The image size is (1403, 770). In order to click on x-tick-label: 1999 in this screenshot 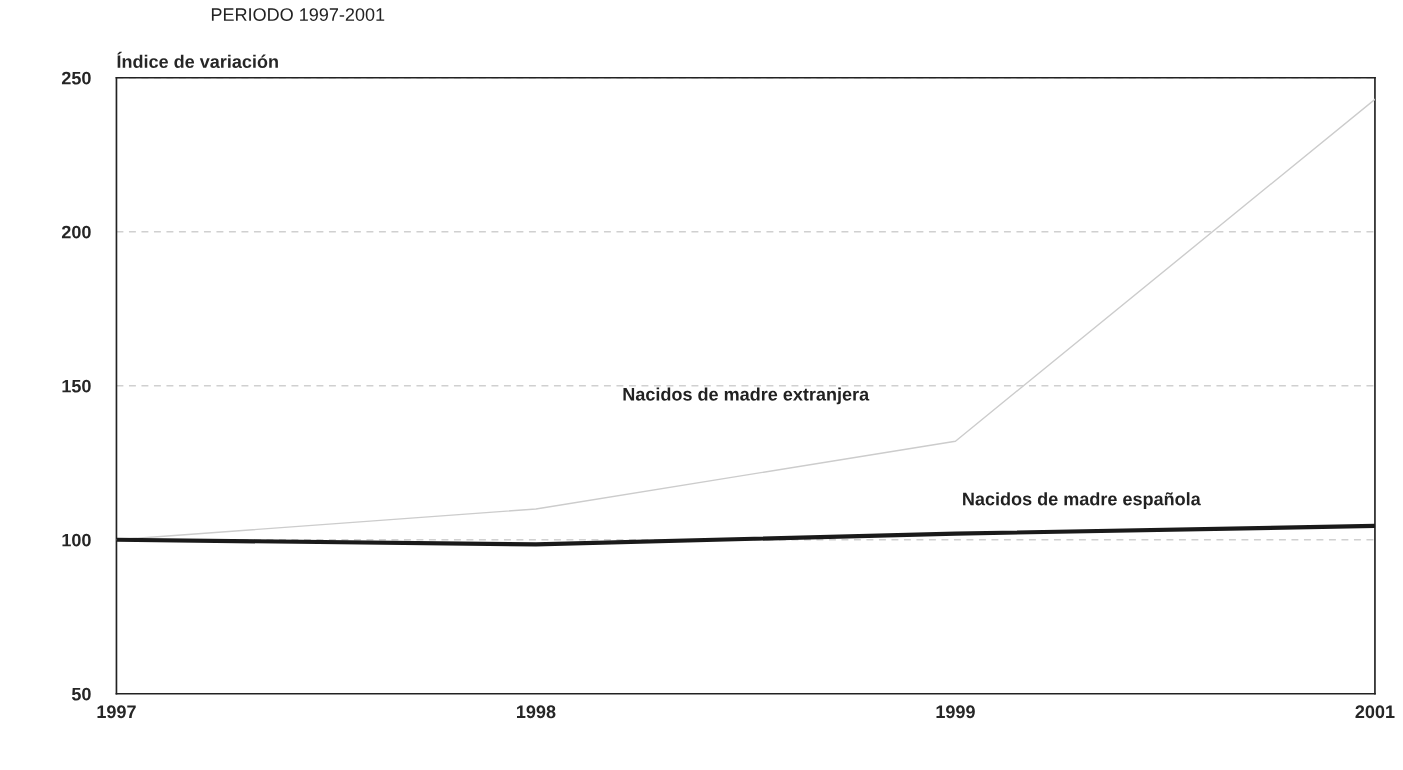, I will do `click(955, 712)`.